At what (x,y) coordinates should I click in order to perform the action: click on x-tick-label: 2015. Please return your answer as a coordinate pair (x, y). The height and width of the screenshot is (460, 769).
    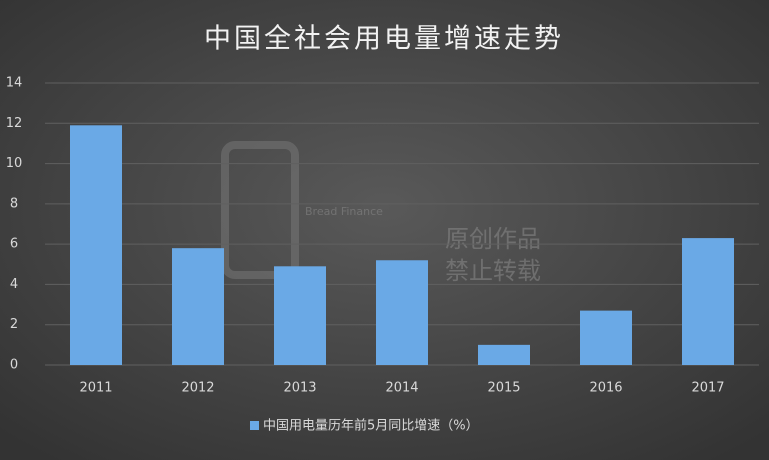
    Looking at the image, I should click on (503, 388).